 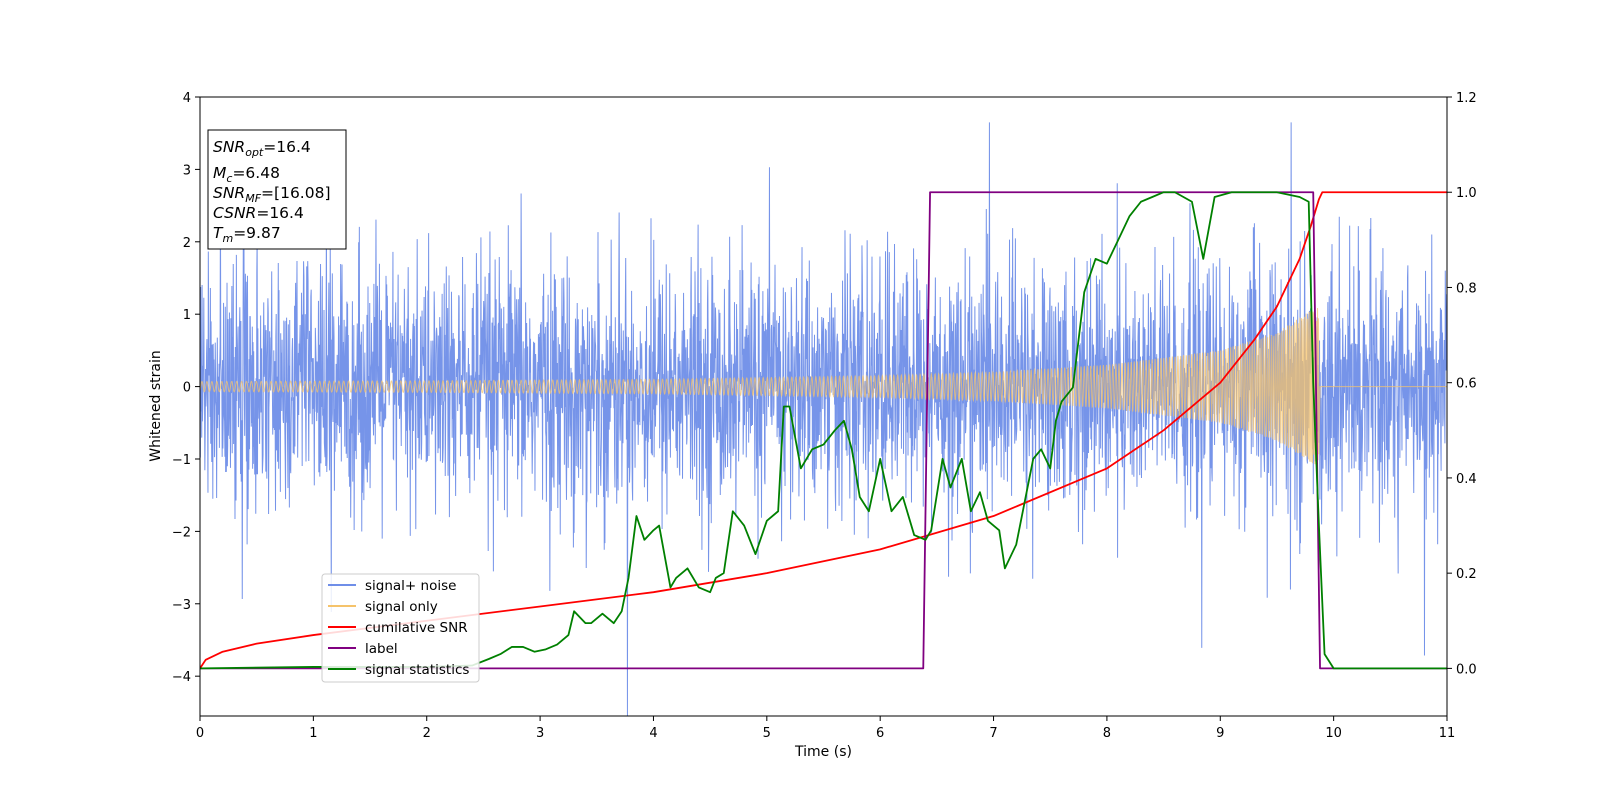 I want to click on info-box-frame, so click(x=277, y=189).